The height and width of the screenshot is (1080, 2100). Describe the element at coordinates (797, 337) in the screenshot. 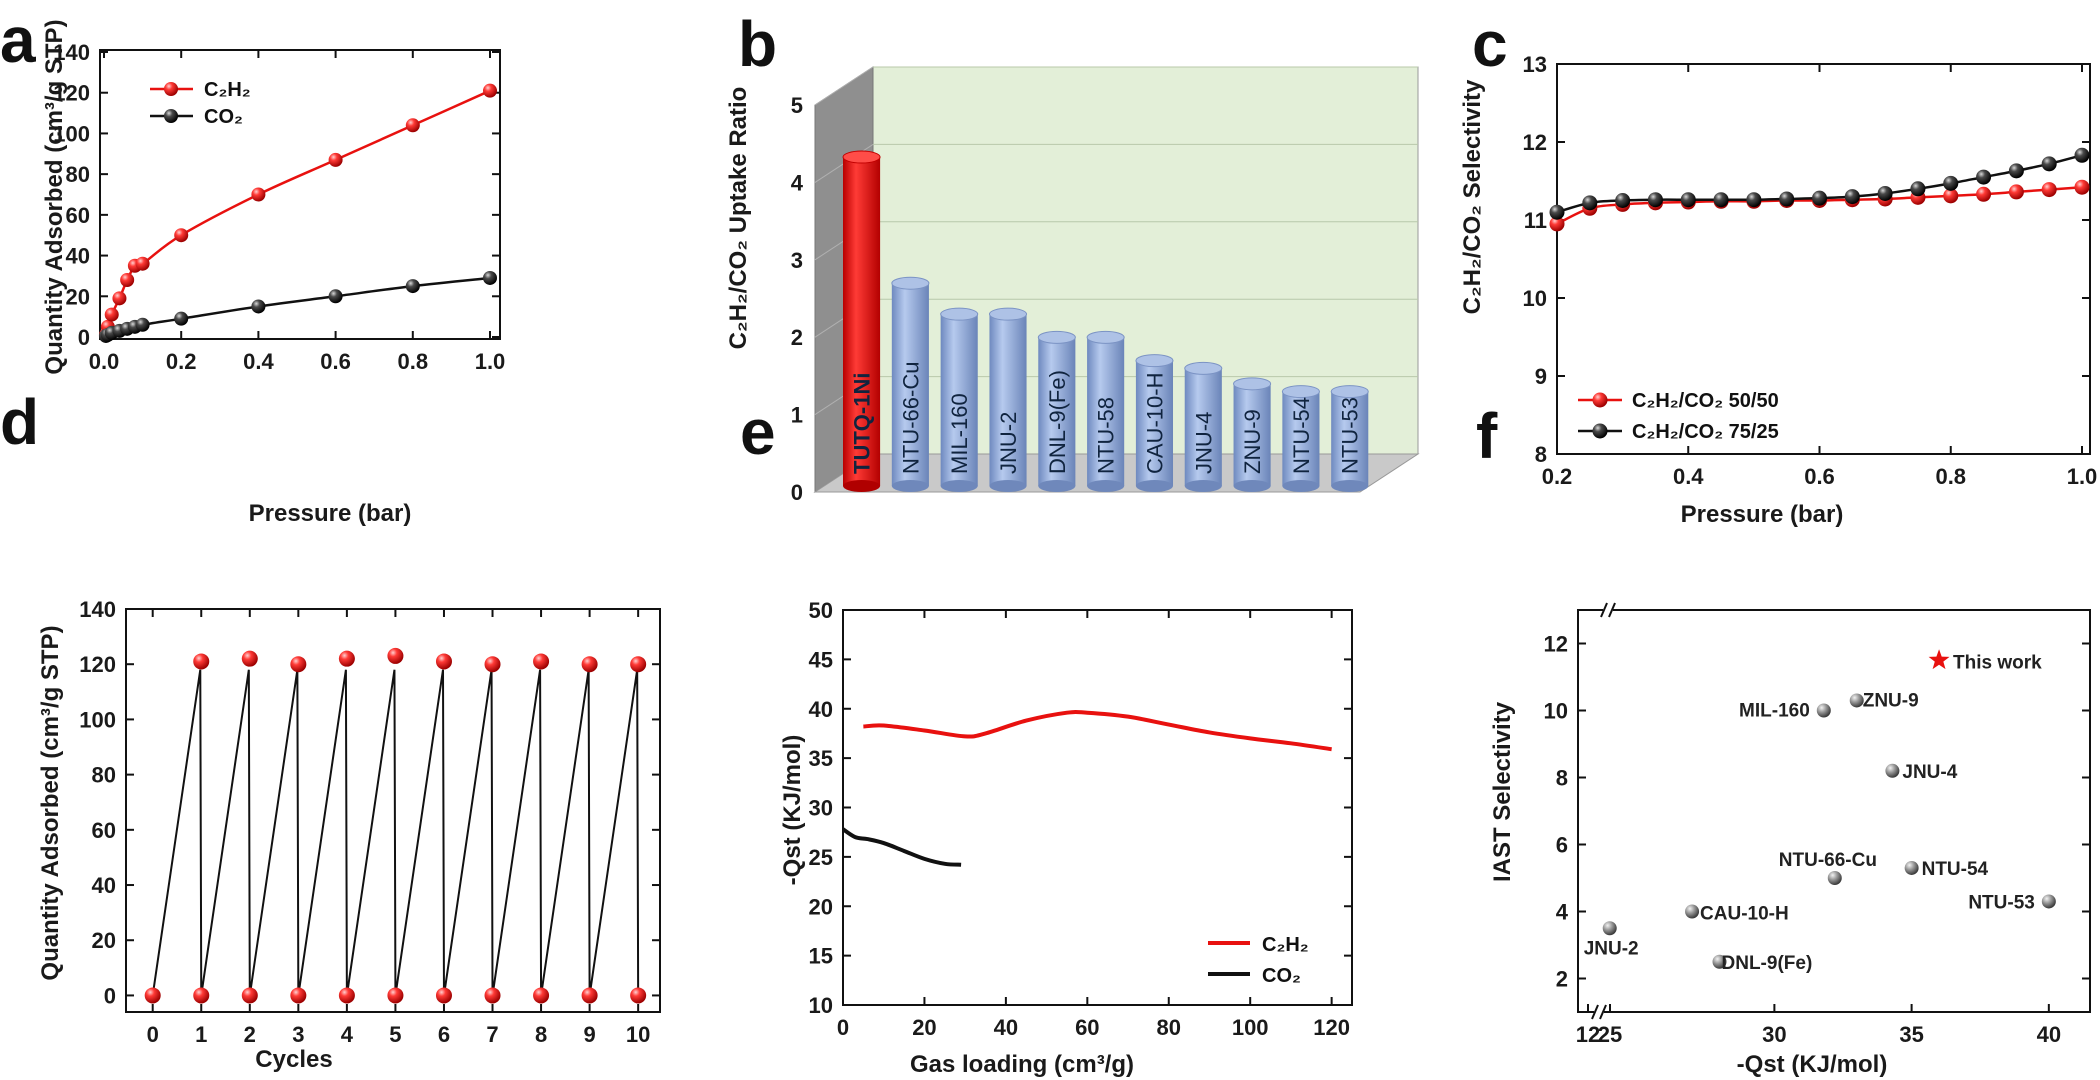

I see `panel-b-ytick-label: 2` at that location.